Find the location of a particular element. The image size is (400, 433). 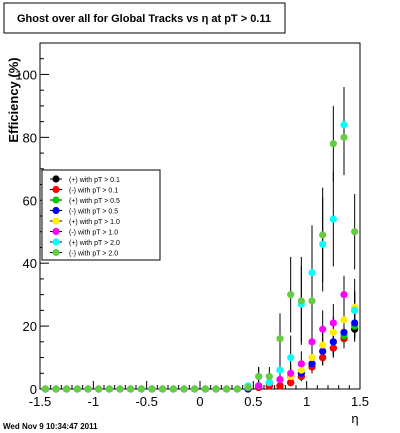

legend-label: (+) with pT > 1.0 is located at coordinates (94, 222).